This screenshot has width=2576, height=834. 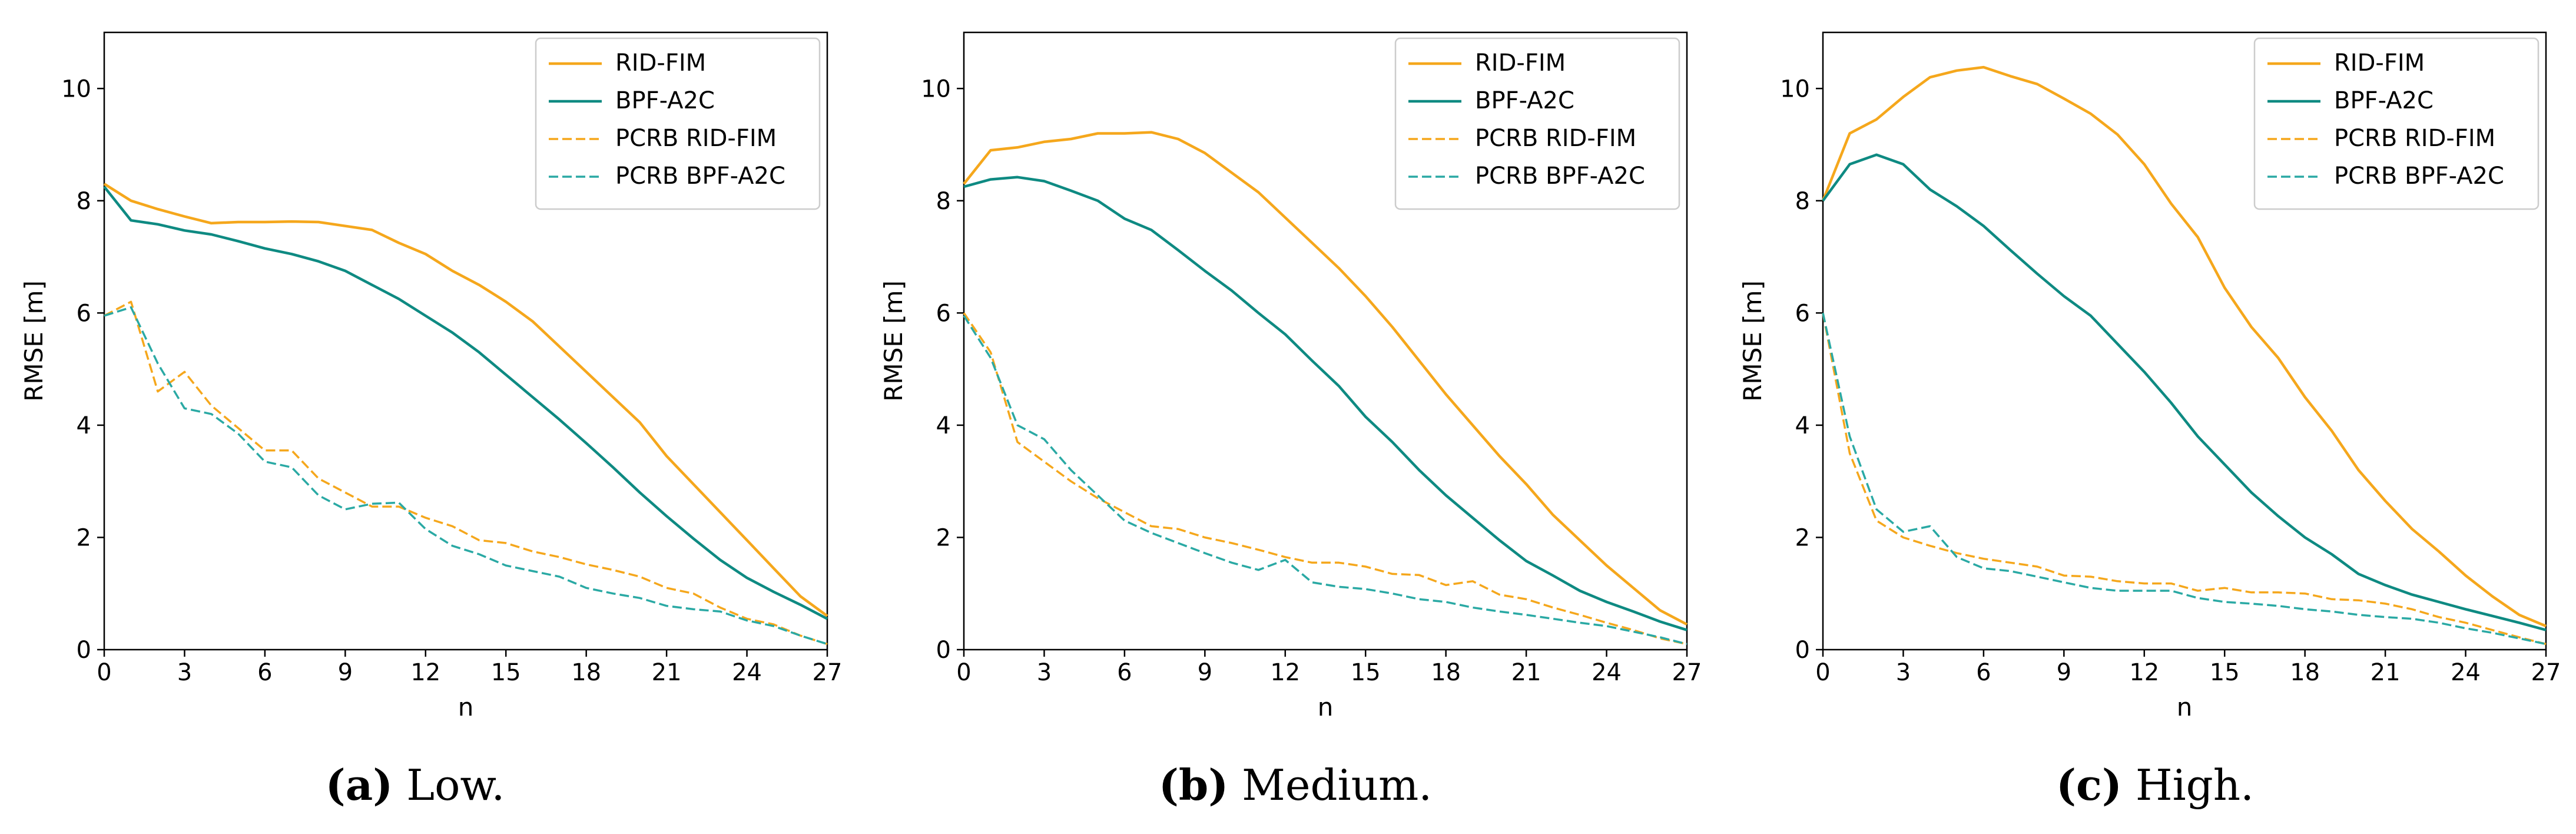 What do you see at coordinates (2188, 785) in the screenshot?
I see `caption-c-text: High.` at bounding box center [2188, 785].